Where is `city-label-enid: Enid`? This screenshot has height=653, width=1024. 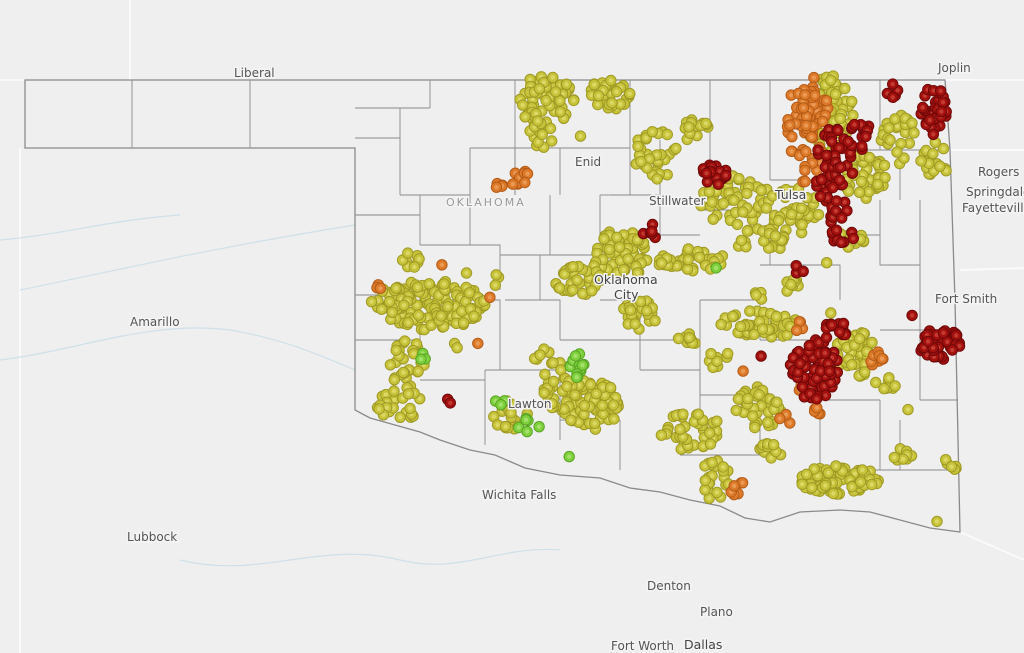
city-label-enid: Enid is located at coordinates (588, 162).